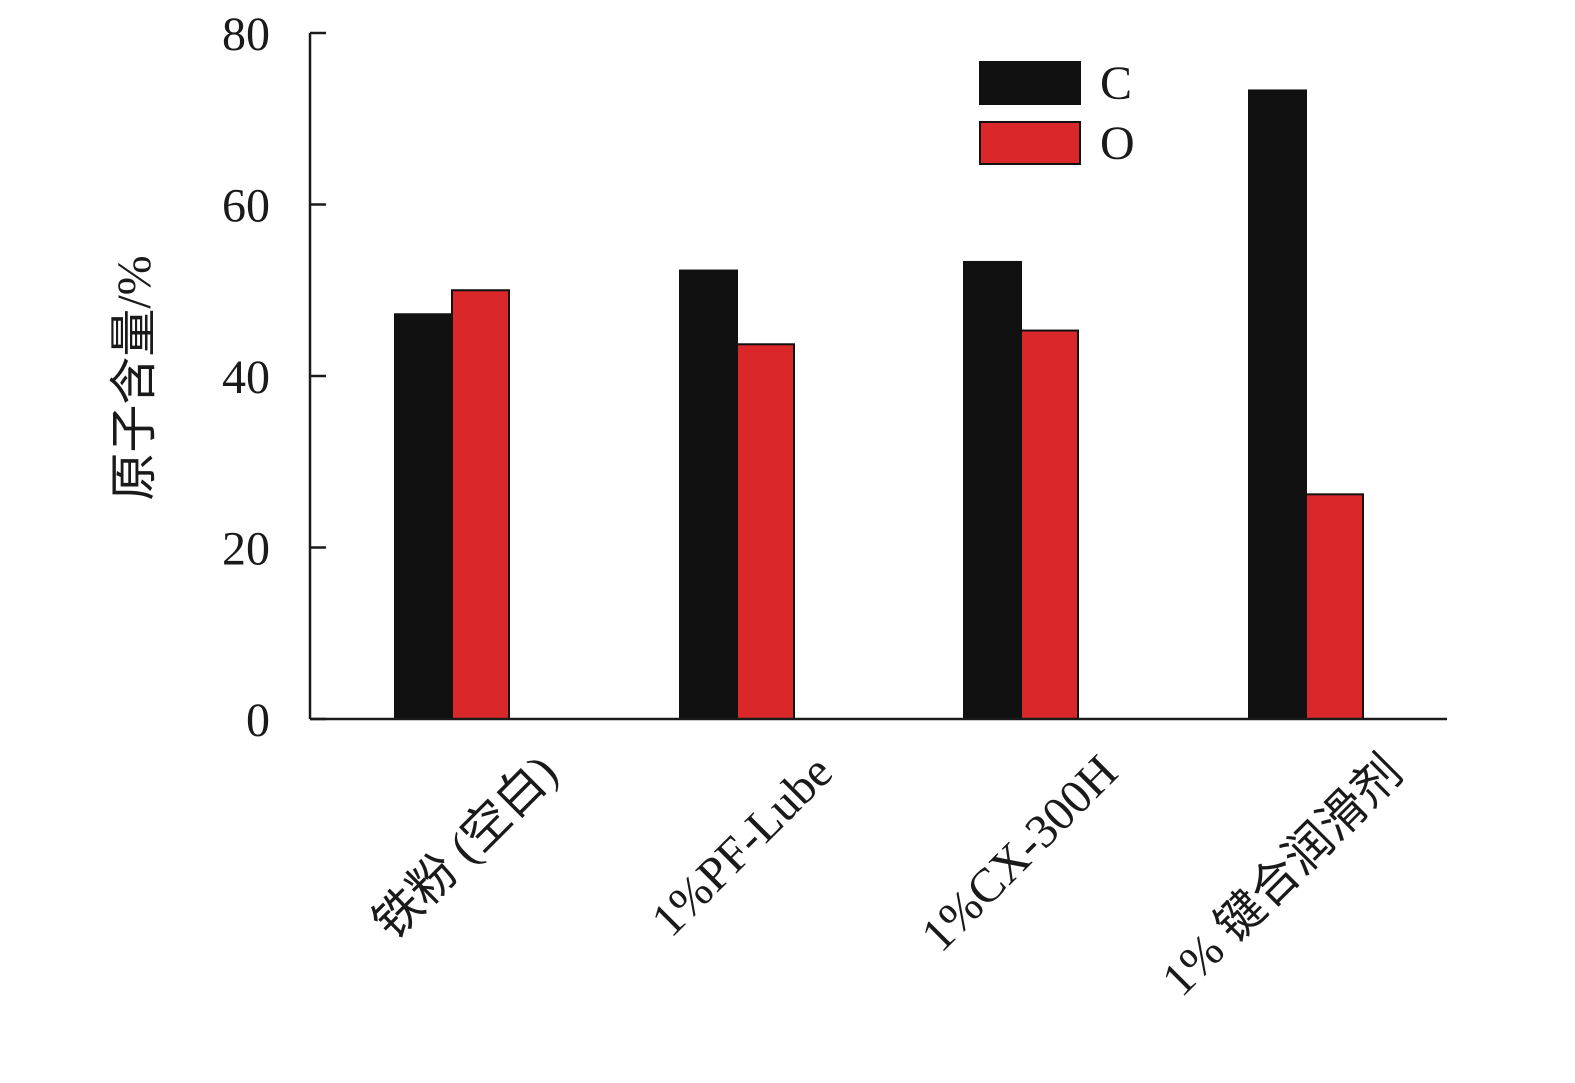  I want to click on legend-label-c: C, so click(1116, 83).